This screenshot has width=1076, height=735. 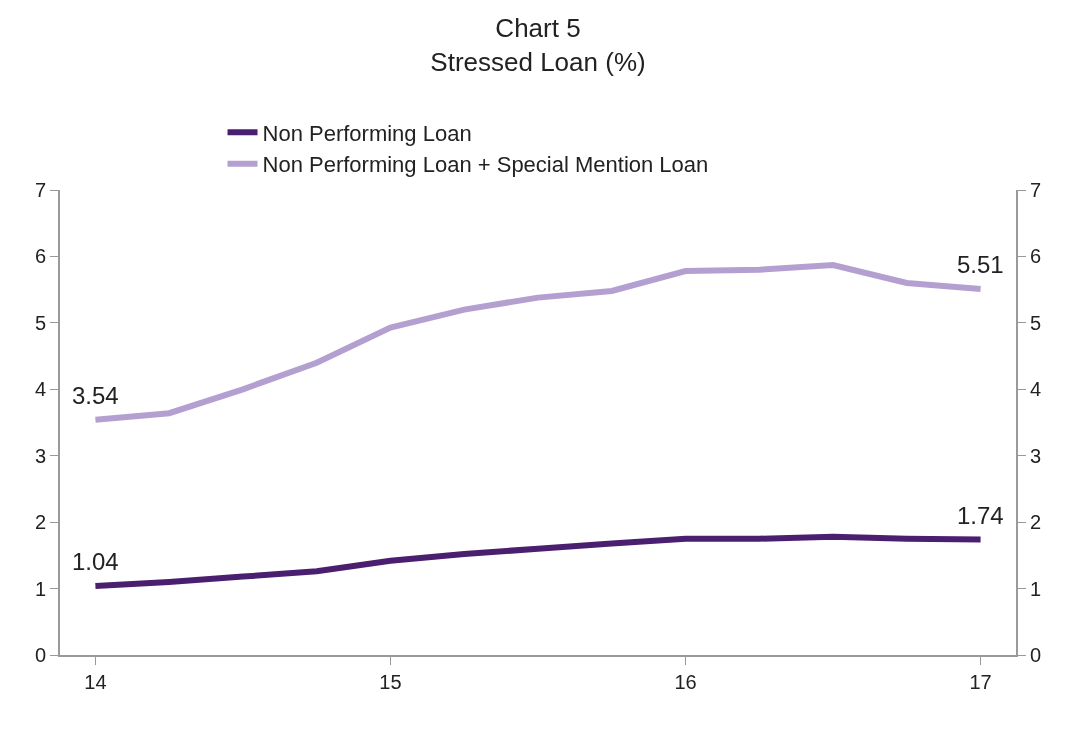 I want to click on y-tick-label: 5, so click(x=40, y=322).